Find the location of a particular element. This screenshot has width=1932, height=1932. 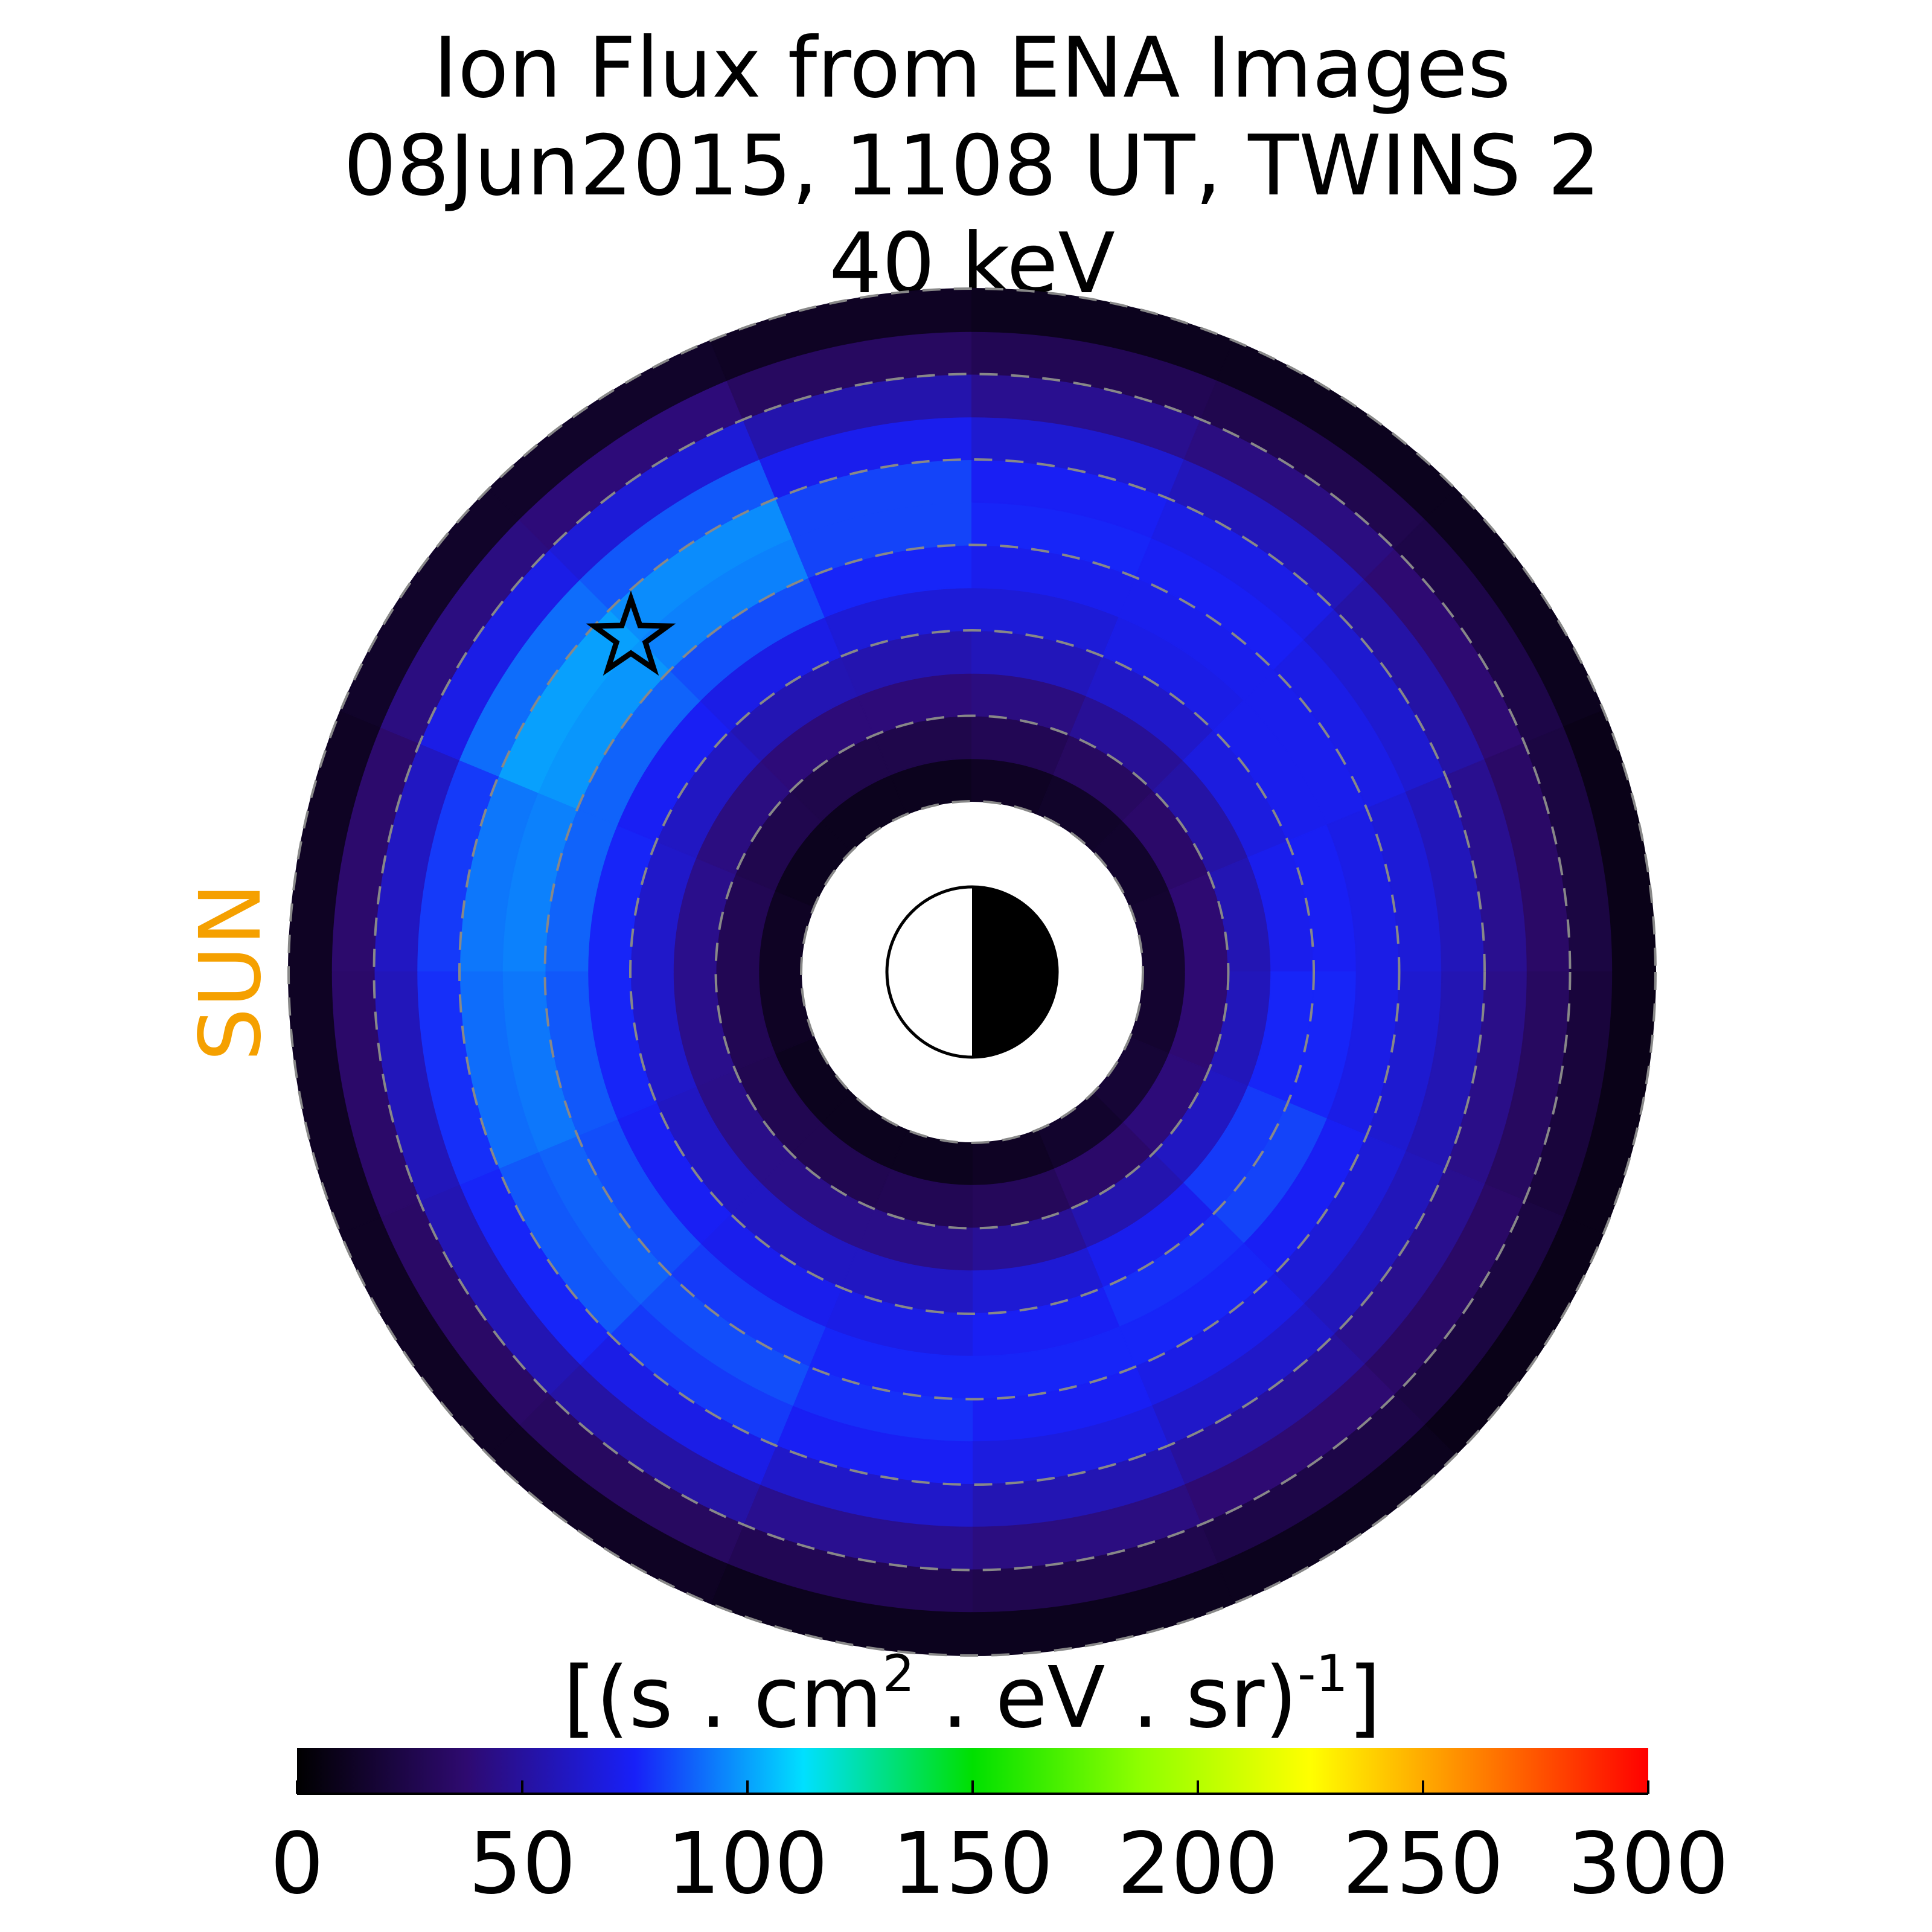

colorbar-label-superscript: -1 is located at coordinates (1323, 1673).